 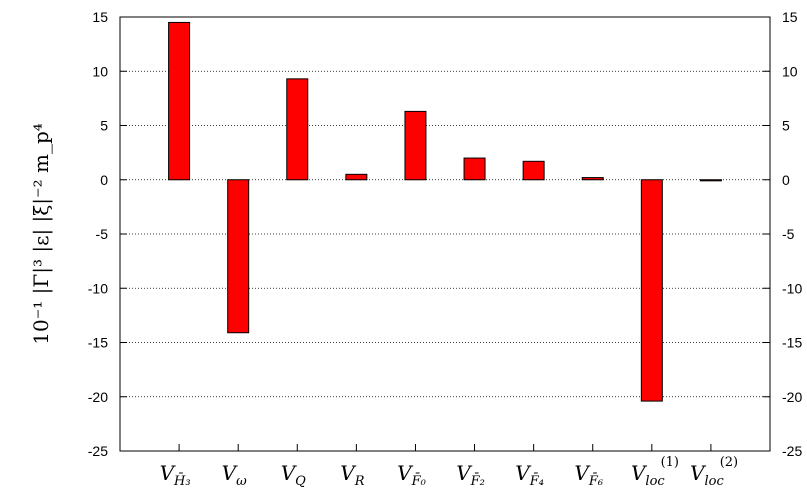 What do you see at coordinates (175, 475) in the screenshot?
I see `x-tick-label: VH̄₃` at bounding box center [175, 475].